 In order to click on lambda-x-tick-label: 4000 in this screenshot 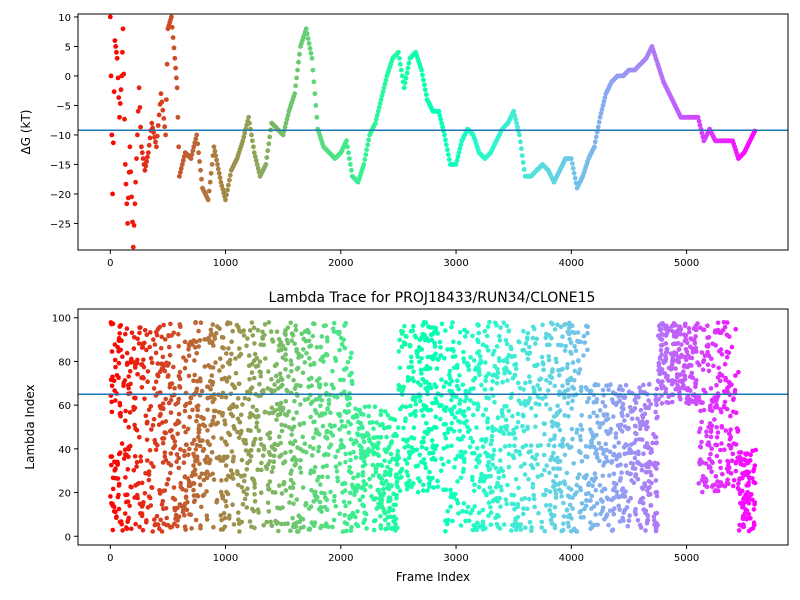, I will do `click(571, 558)`.